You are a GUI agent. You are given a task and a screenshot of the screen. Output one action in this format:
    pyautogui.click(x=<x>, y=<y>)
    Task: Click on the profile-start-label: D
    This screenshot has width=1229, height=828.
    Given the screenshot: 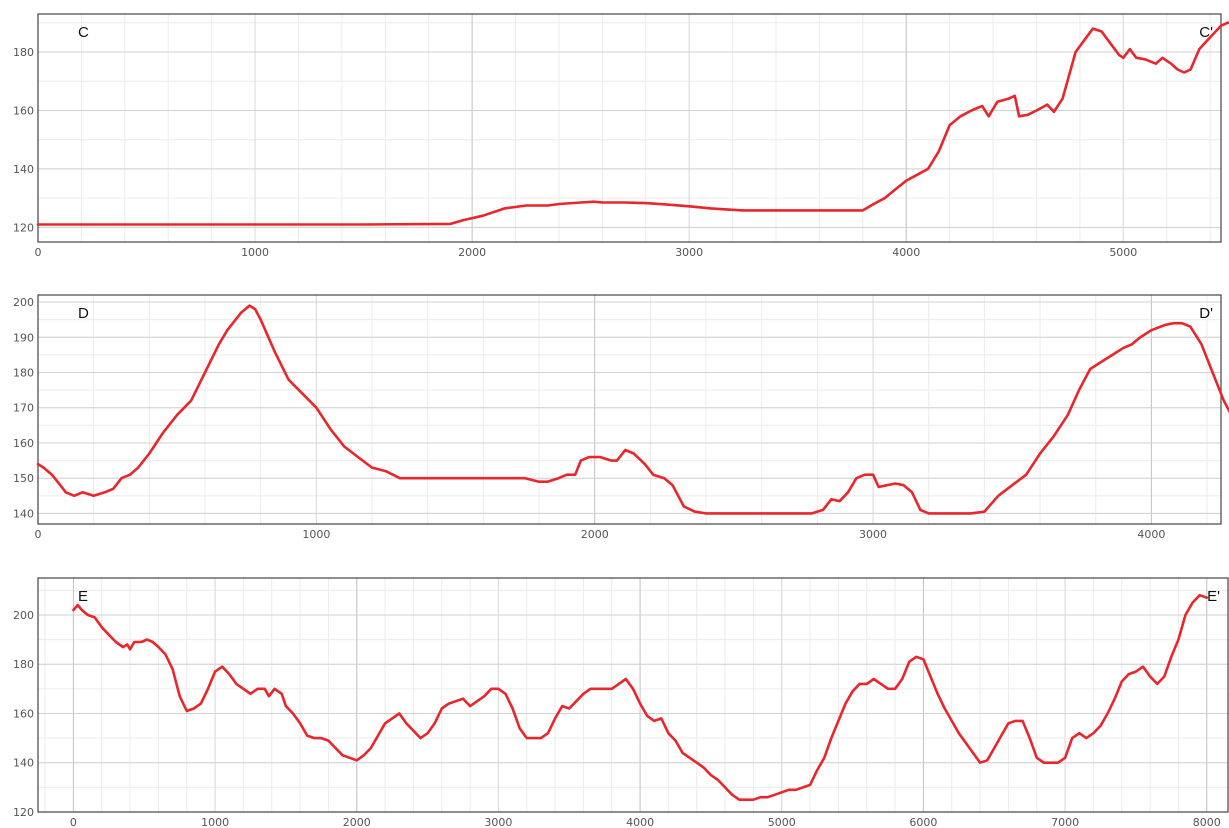 What is the action you would take?
    pyautogui.click(x=83, y=313)
    